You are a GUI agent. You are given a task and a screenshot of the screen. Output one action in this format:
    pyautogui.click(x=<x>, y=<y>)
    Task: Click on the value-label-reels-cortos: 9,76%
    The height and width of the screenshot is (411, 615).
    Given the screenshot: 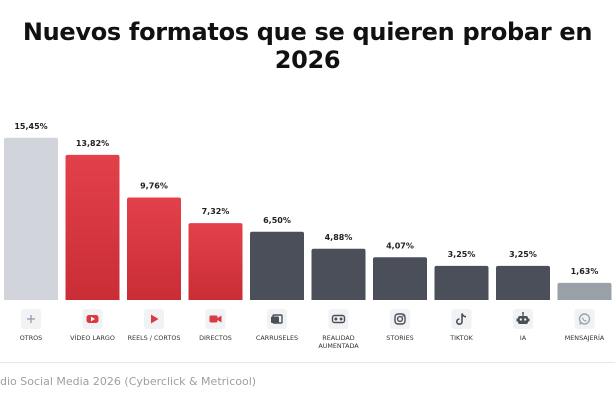 What is the action you would take?
    pyautogui.click(x=154, y=186)
    